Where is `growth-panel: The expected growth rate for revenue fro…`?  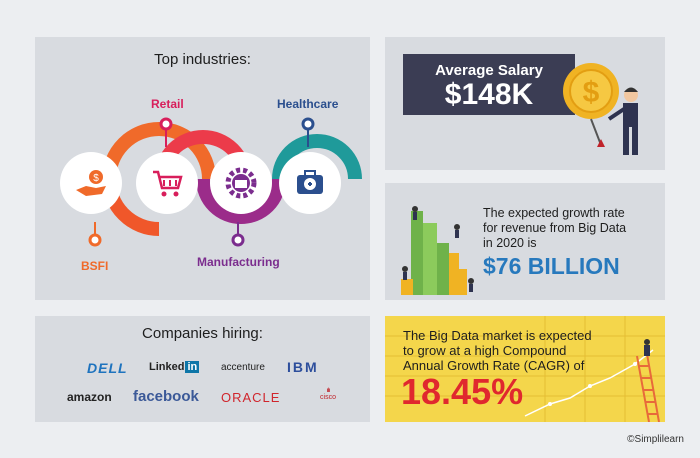
growth-panel: The expected growth rate for revenue fro… is located at coordinates (525, 241).